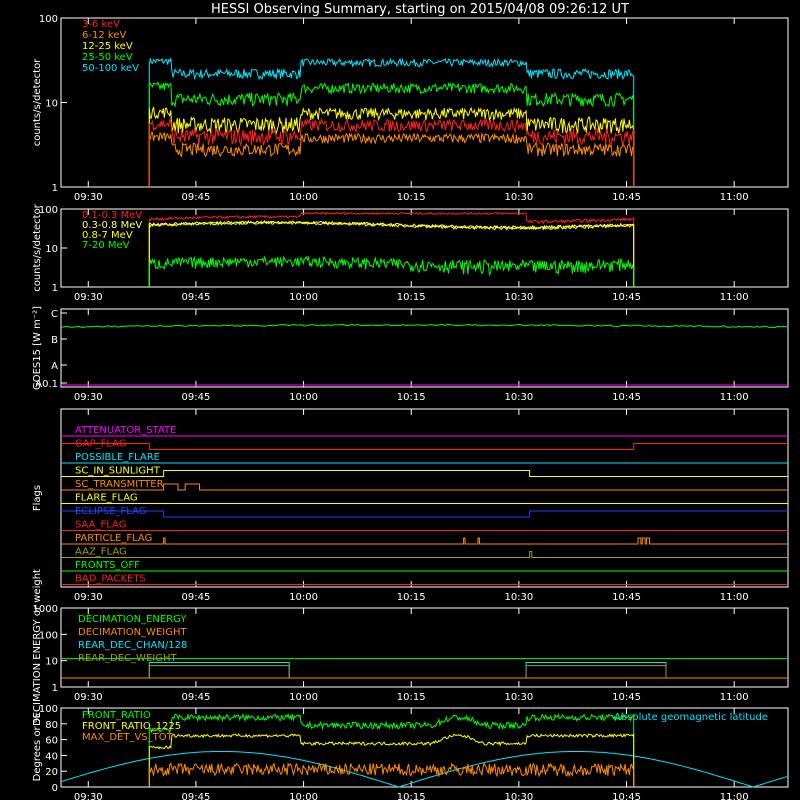 The width and height of the screenshot is (800, 800). Describe the element at coordinates (37, 498) in the screenshot. I see `y-axis-label: Flags` at that location.